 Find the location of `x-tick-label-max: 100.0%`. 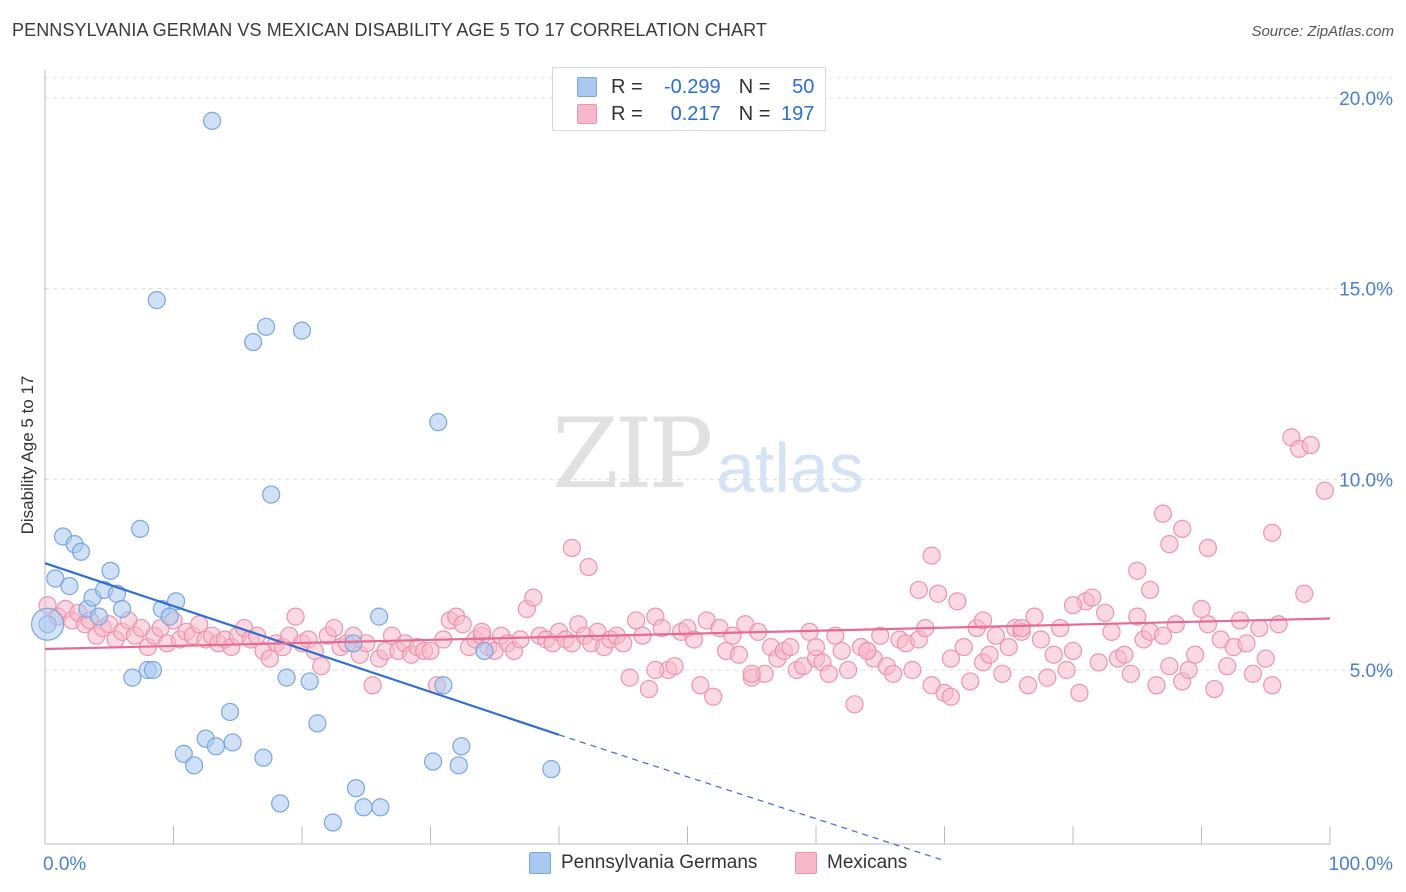

x-tick-label-max: 100.0% is located at coordinates (1361, 864).